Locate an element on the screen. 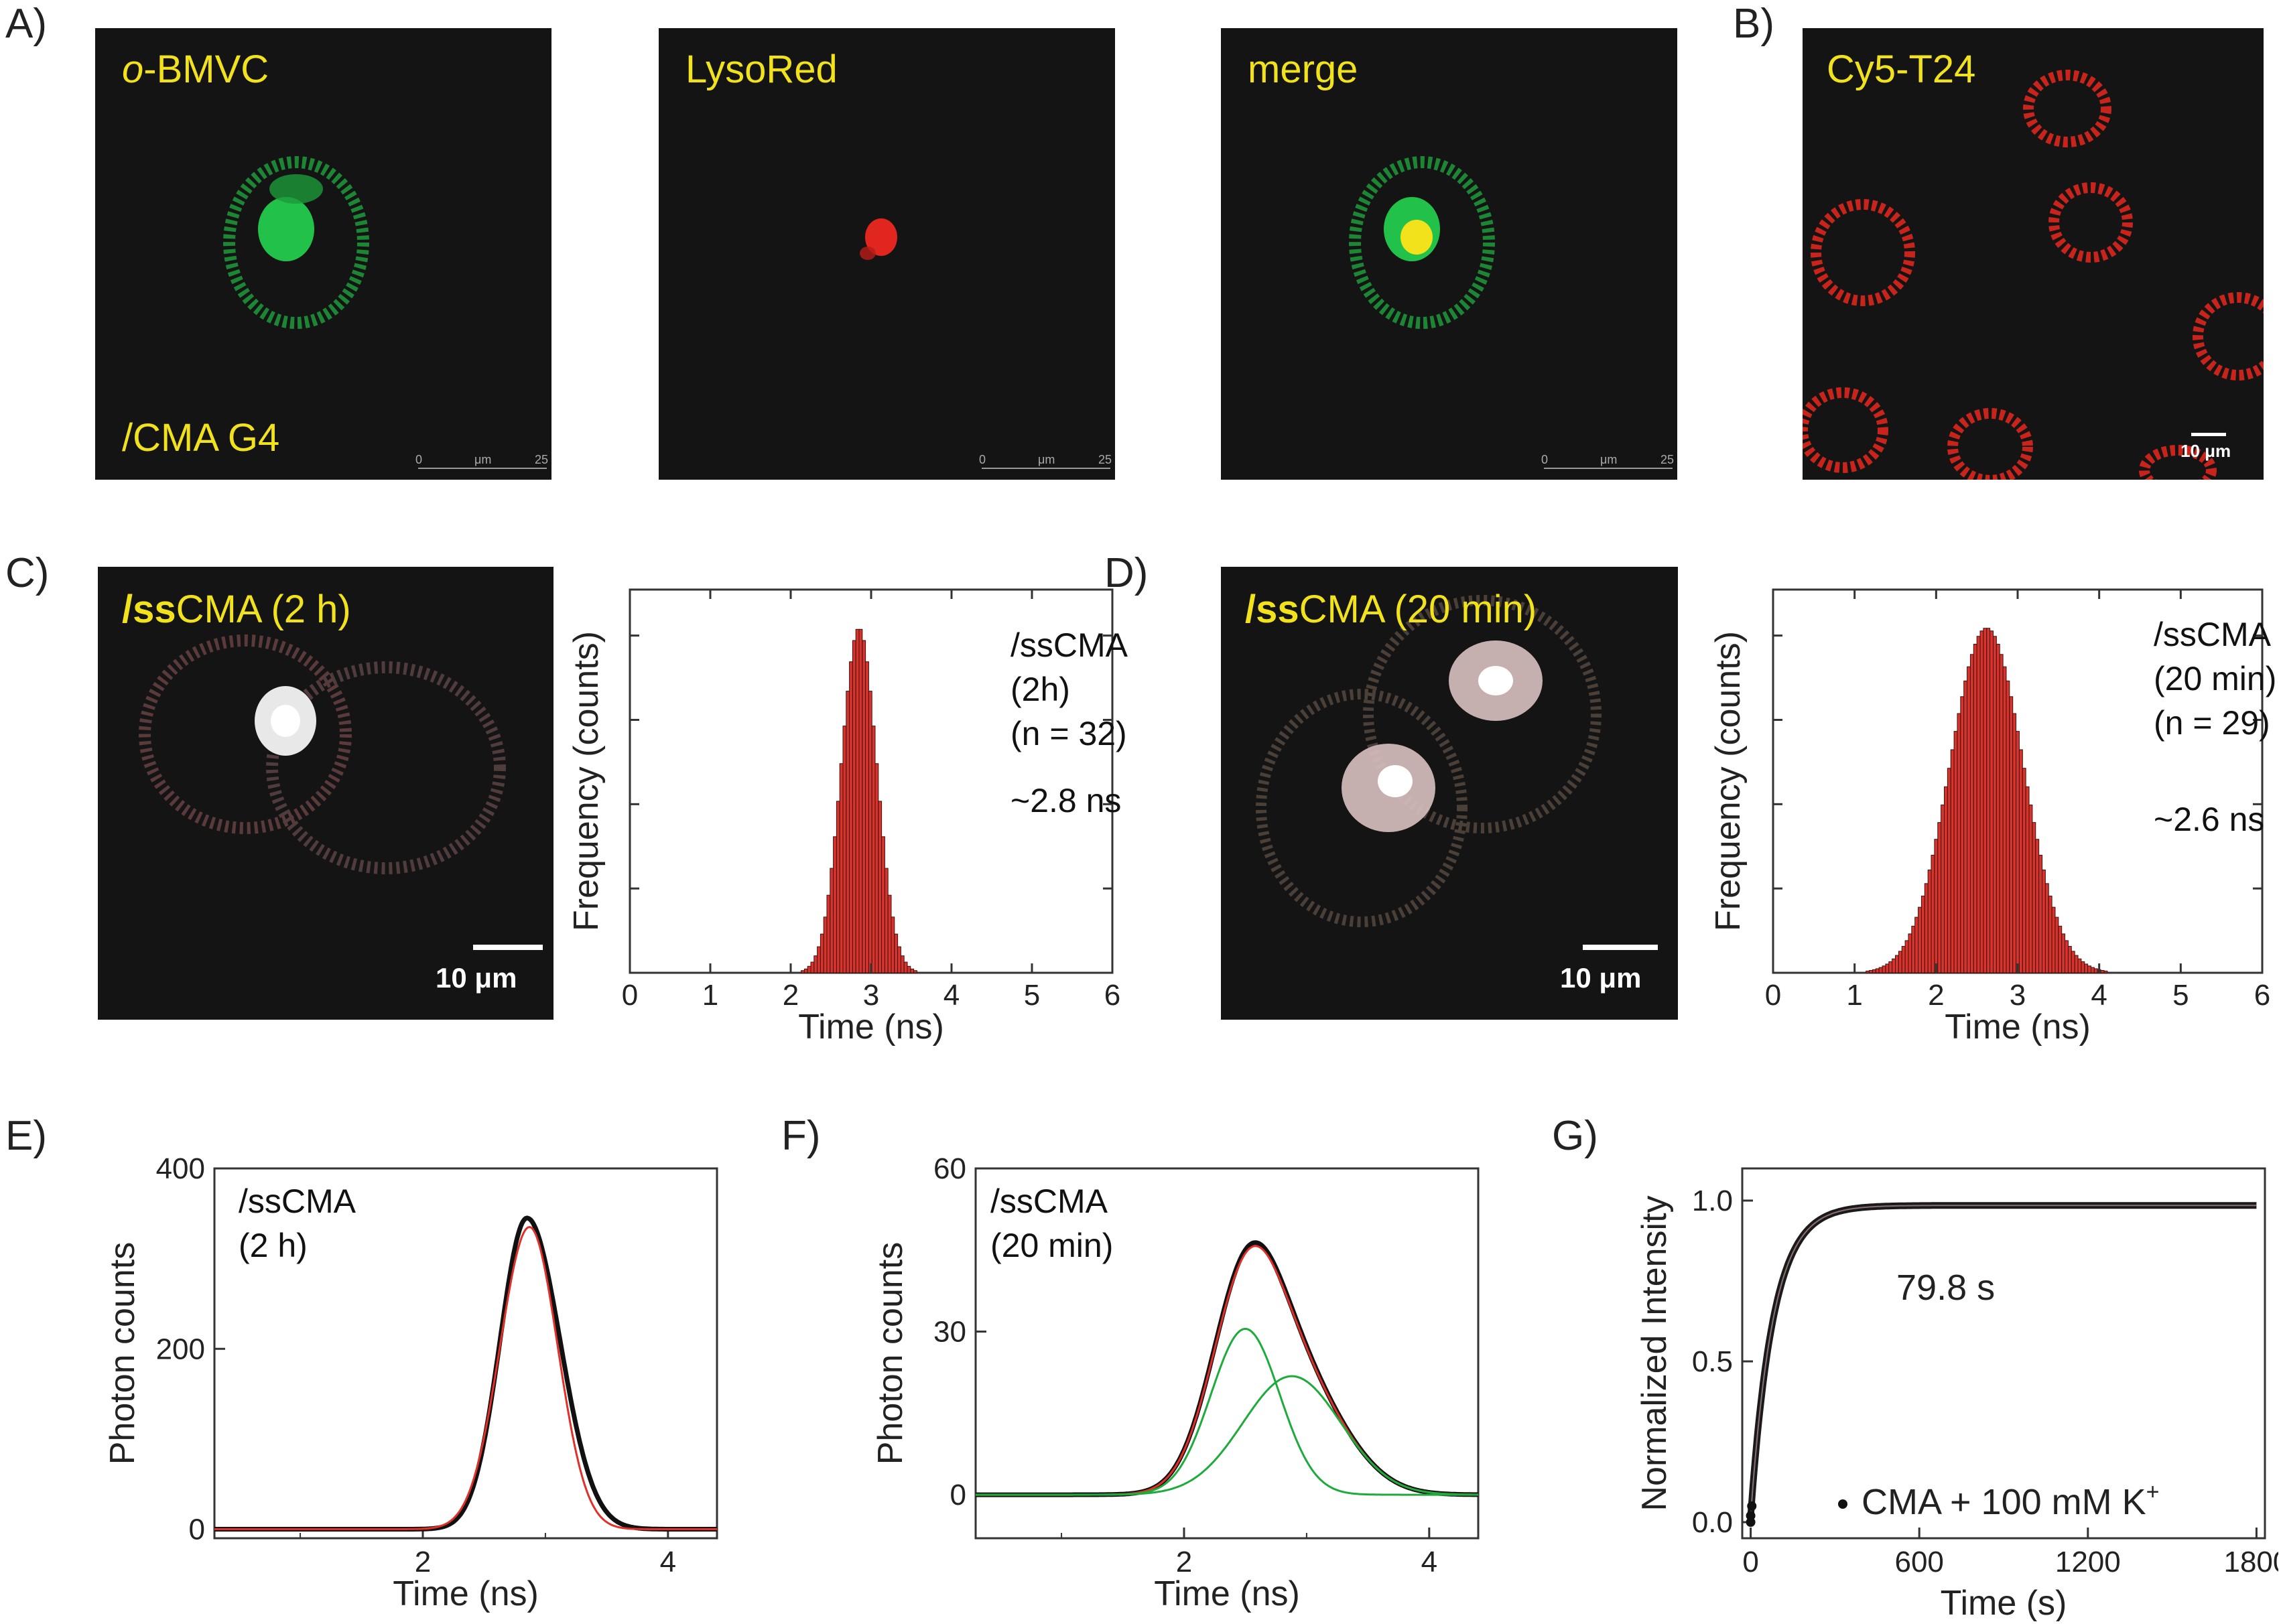 This screenshot has height=1624, width=2281. micro-label-cma-g4: /CMA G4 is located at coordinates (201, 438).